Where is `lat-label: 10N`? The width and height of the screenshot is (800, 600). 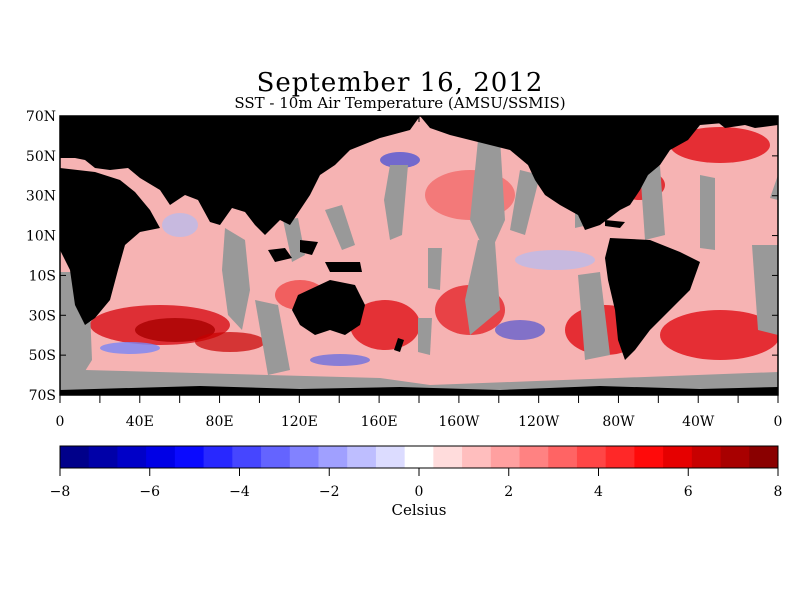
lat-label: 10N is located at coordinates (41, 237).